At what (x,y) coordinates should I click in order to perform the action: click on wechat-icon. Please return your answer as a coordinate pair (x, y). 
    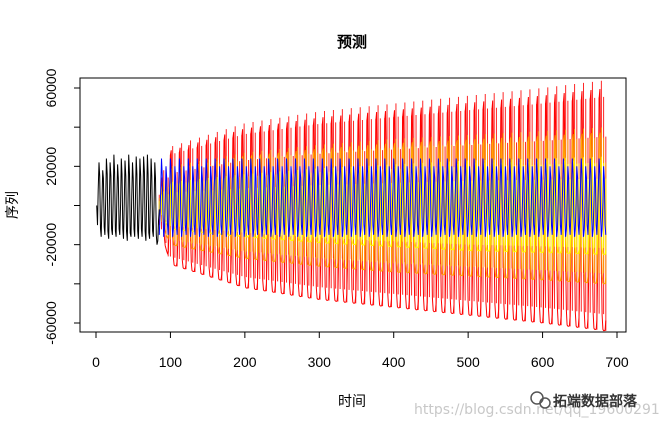
    Looking at the image, I should click on (540, 400).